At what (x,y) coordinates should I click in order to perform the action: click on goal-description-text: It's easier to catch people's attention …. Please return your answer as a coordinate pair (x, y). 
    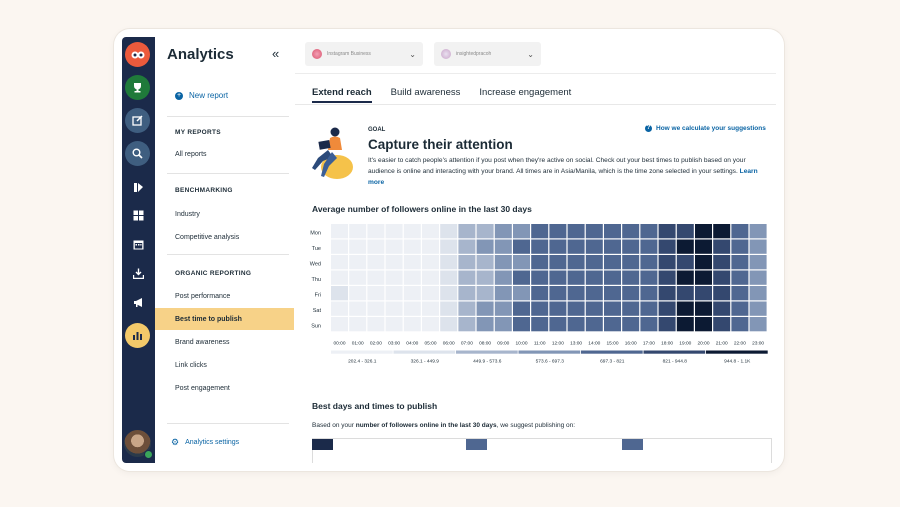
    Looking at the image, I should click on (557, 166).